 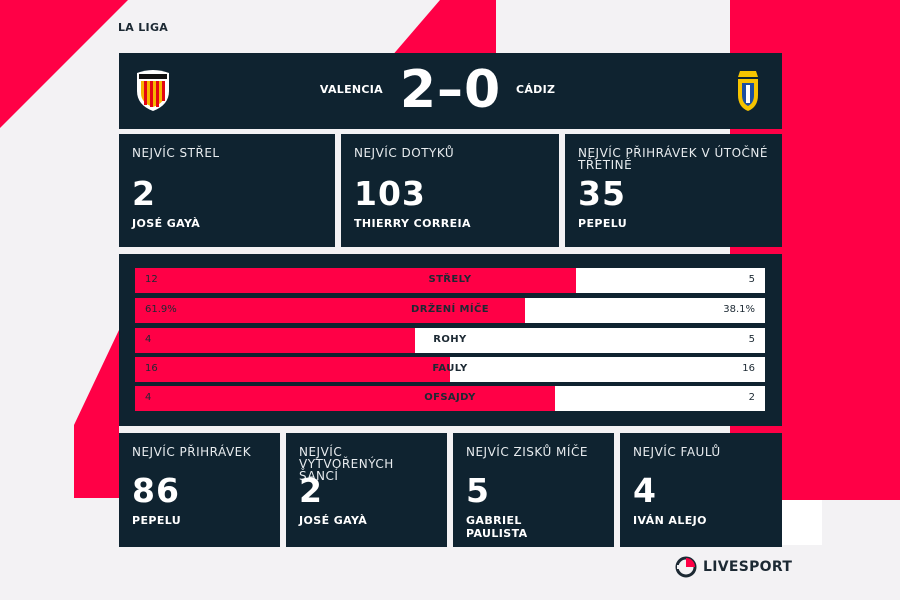 What do you see at coordinates (602, 193) in the screenshot?
I see `card-value: 35` at bounding box center [602, 193].